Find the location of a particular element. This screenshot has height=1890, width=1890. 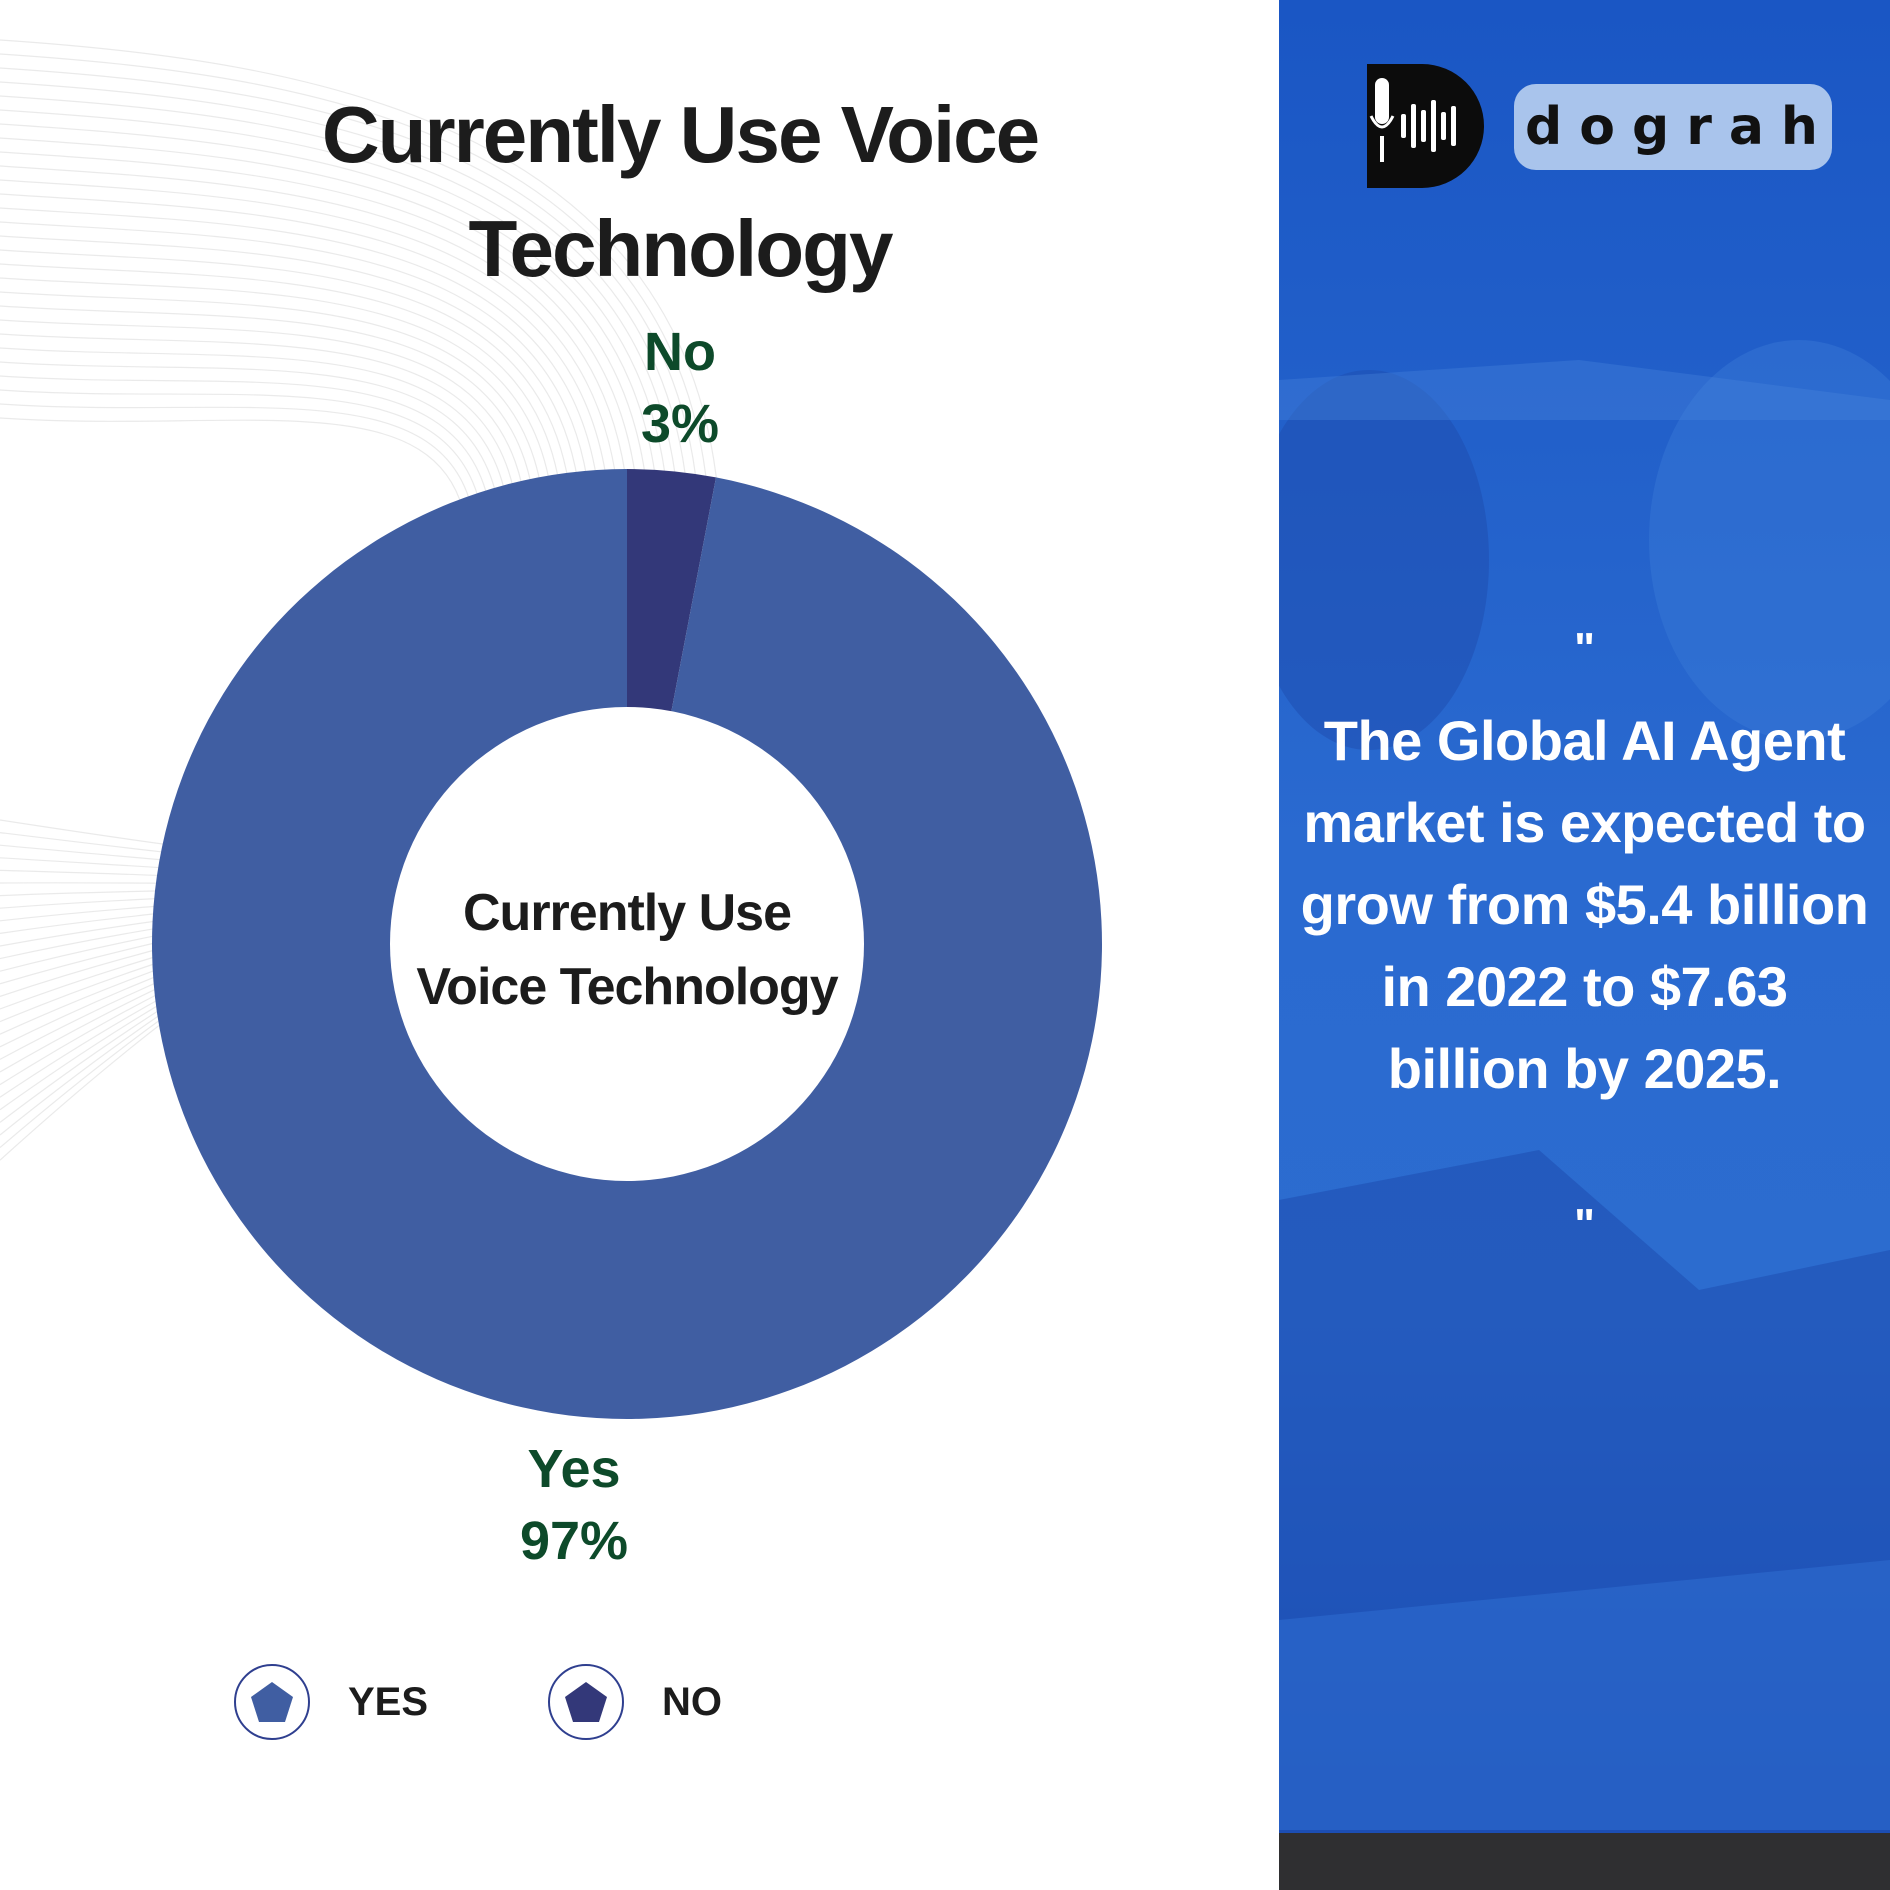

slice-value-yes: 97% is located at coordinates (574, 1541).